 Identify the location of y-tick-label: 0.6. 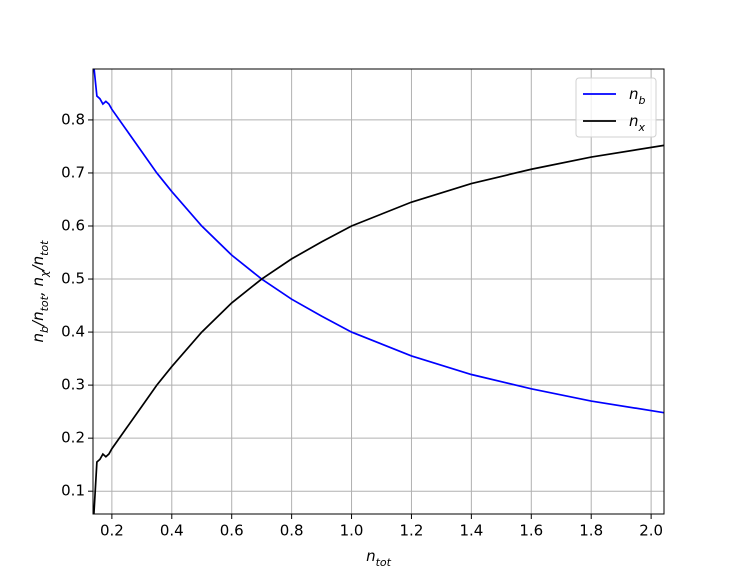
(73, 225).